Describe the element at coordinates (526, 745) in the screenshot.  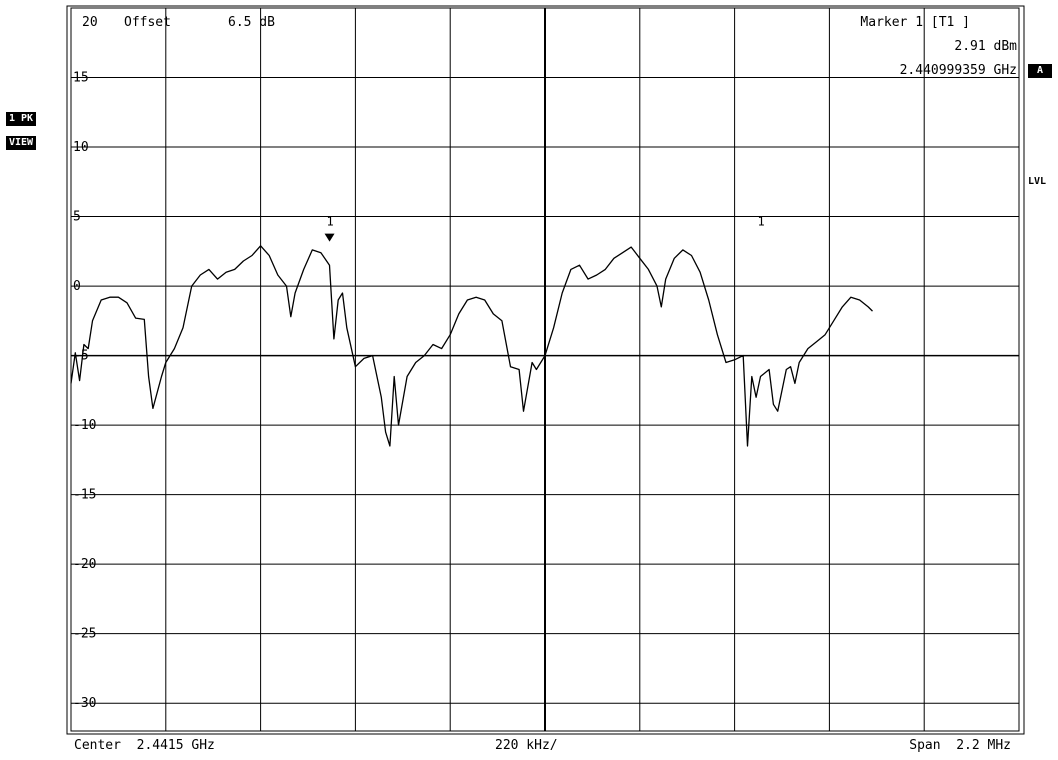
I see `per-division-label: 220 kHz/` at that location.